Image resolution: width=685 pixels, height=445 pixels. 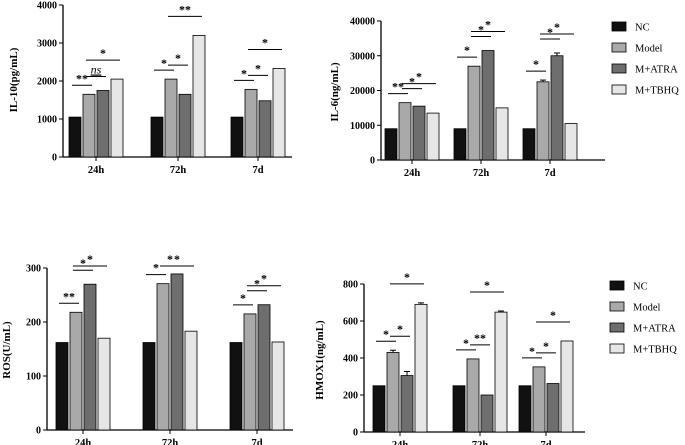 I want to click on y-tick-label: 400, so click(x=350, y=359).